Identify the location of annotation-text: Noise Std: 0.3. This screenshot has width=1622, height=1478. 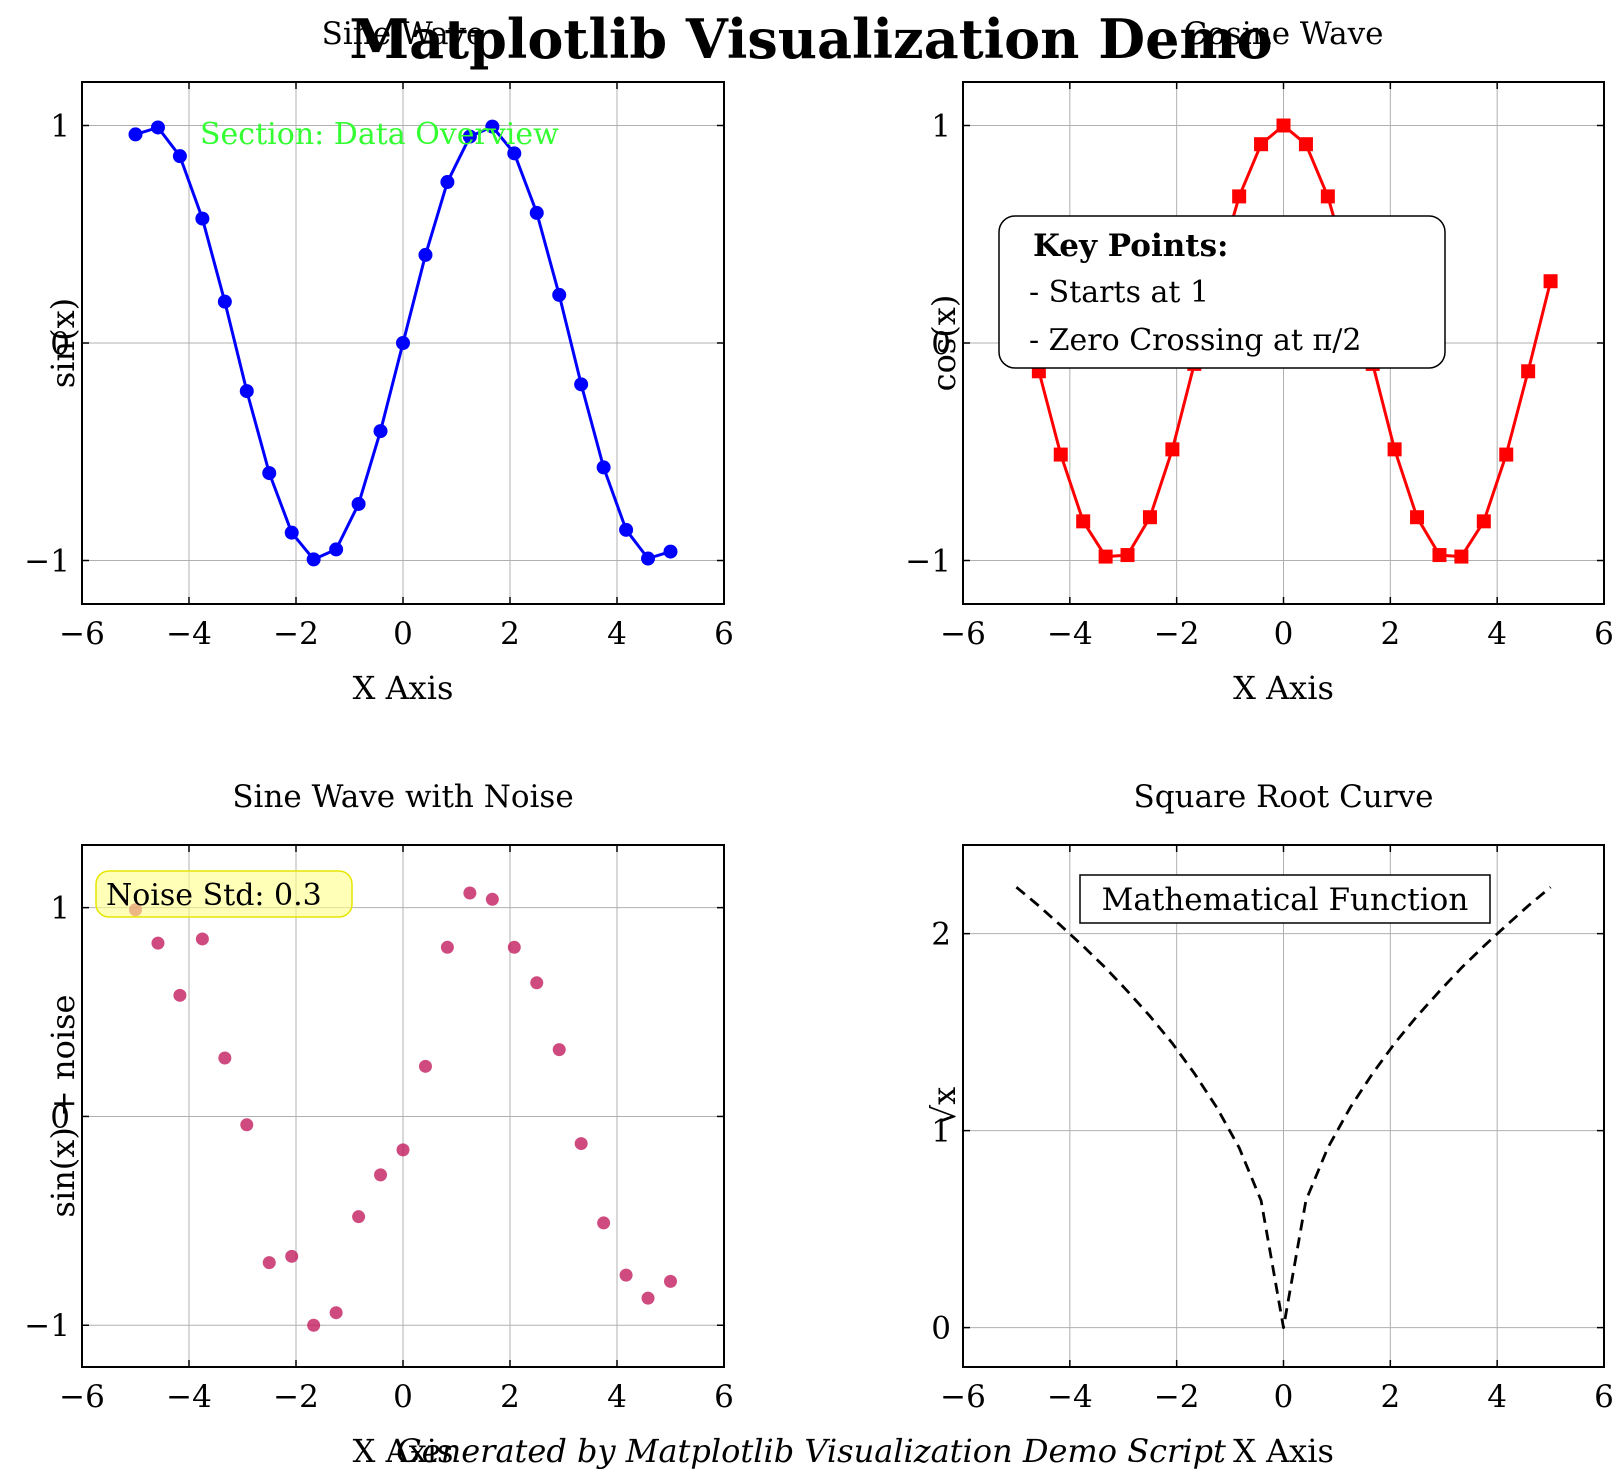
(214, 895).